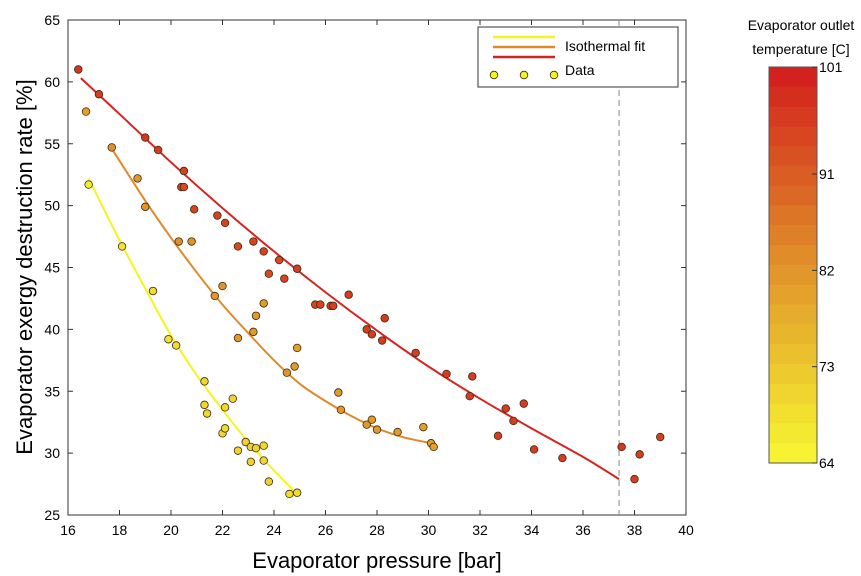 Image resolution: width=861 pixels, height=576 pixels. Describe the element at coordinates (171, 530) in the screenshot. I see `x-tick-label: 20` at that location.